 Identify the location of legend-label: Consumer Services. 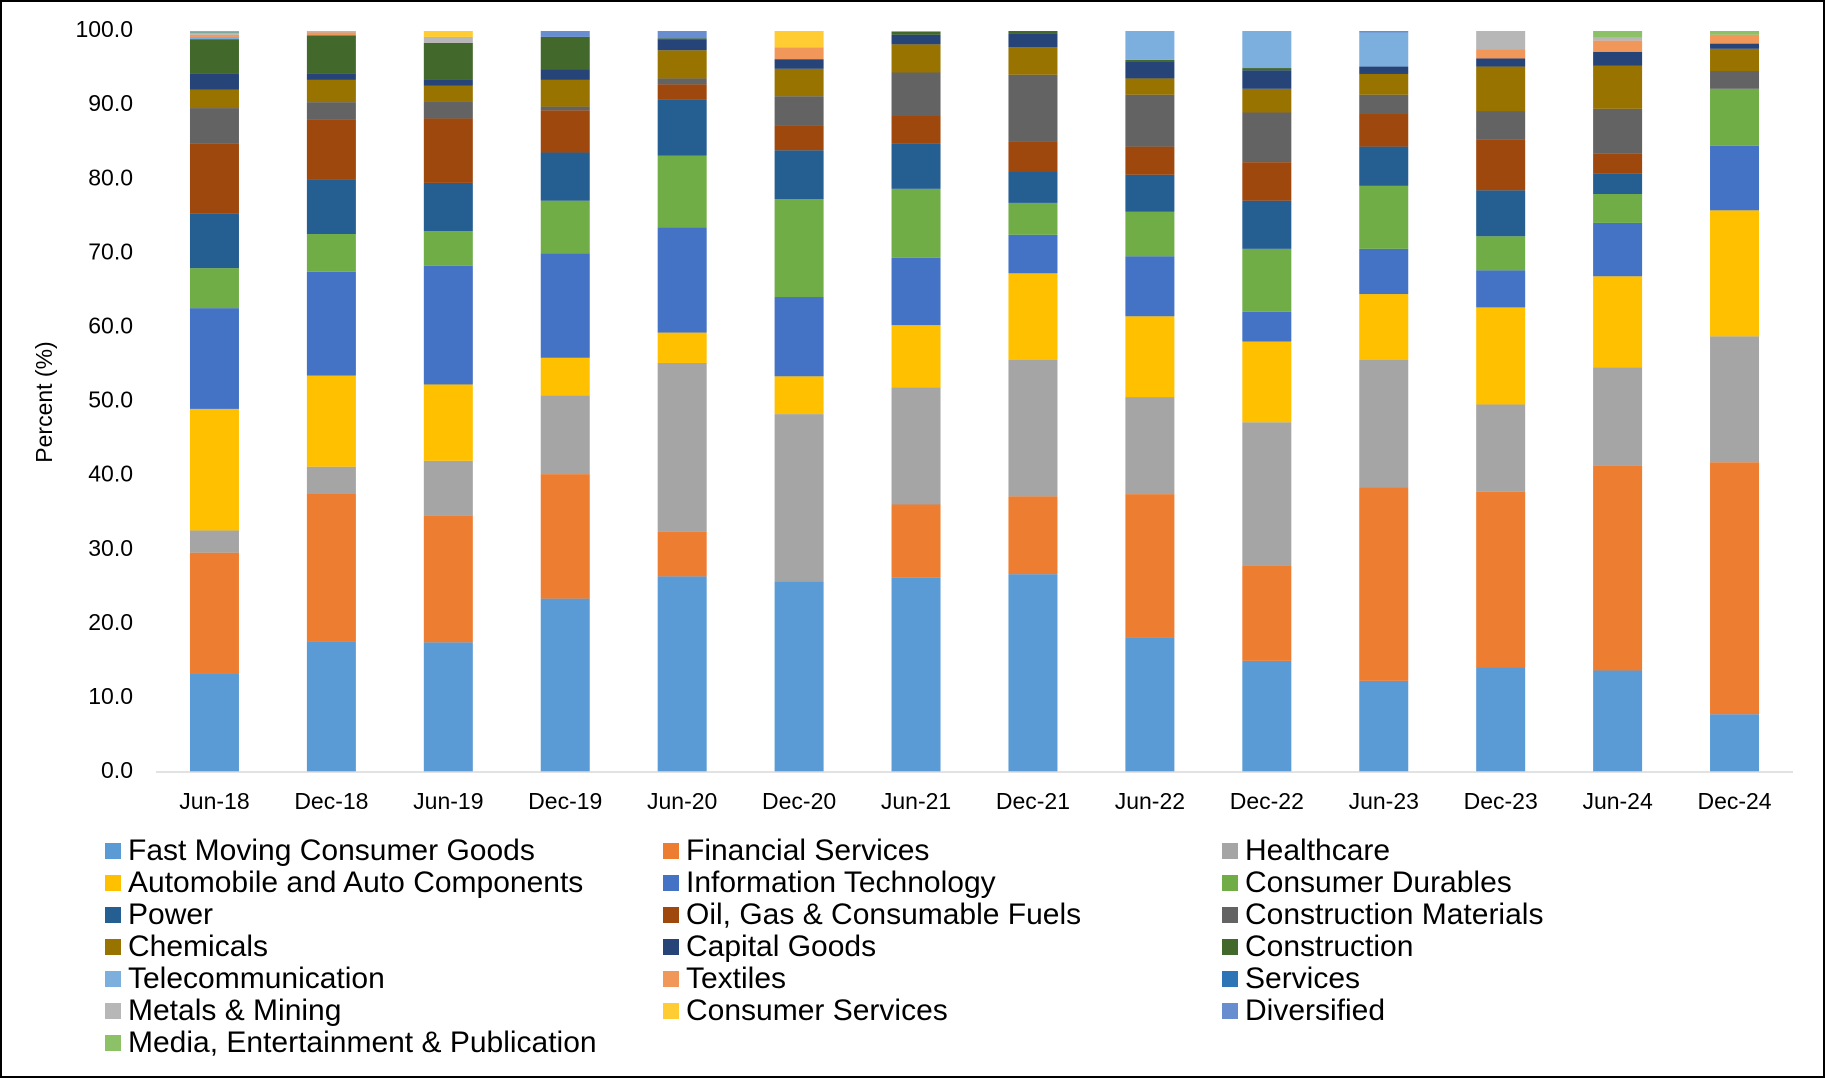
(817, 1010).